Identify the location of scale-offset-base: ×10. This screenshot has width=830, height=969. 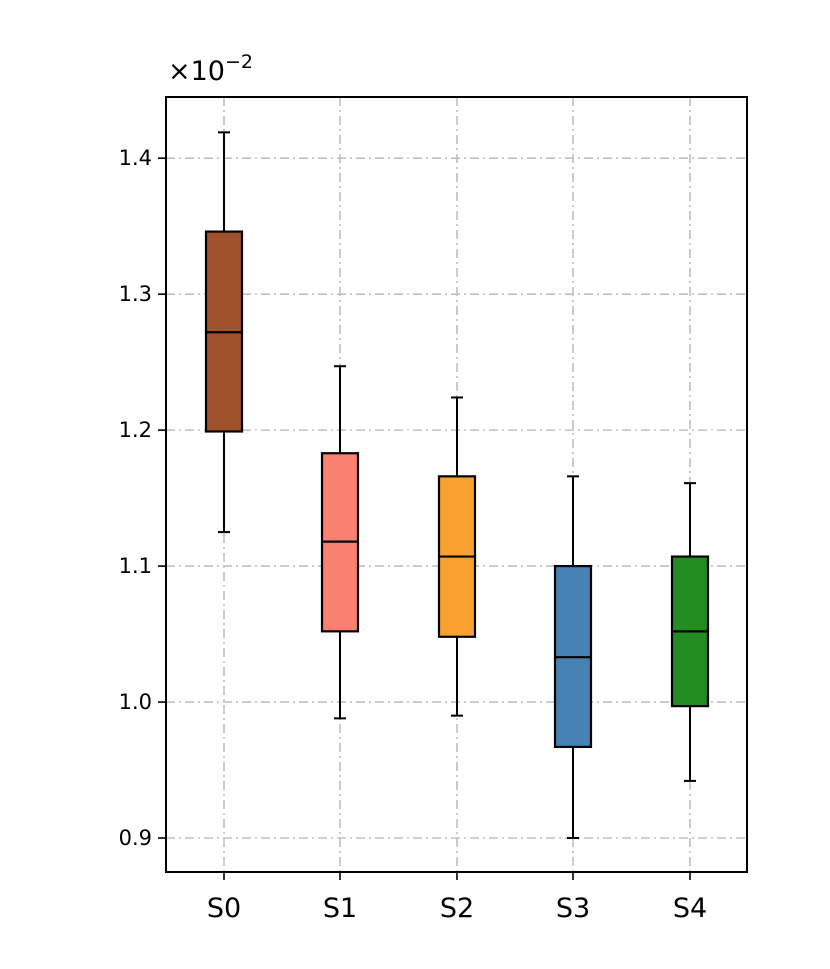
(196, 71).